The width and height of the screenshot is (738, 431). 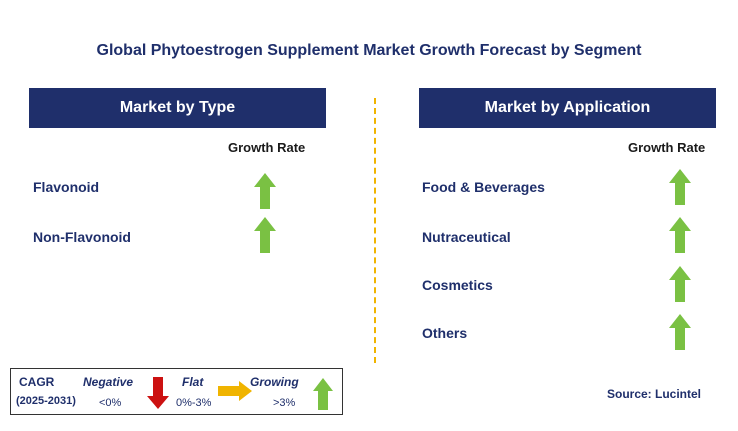 I want to click on legend-growing-range: >3%, so click(x=284, y=403).